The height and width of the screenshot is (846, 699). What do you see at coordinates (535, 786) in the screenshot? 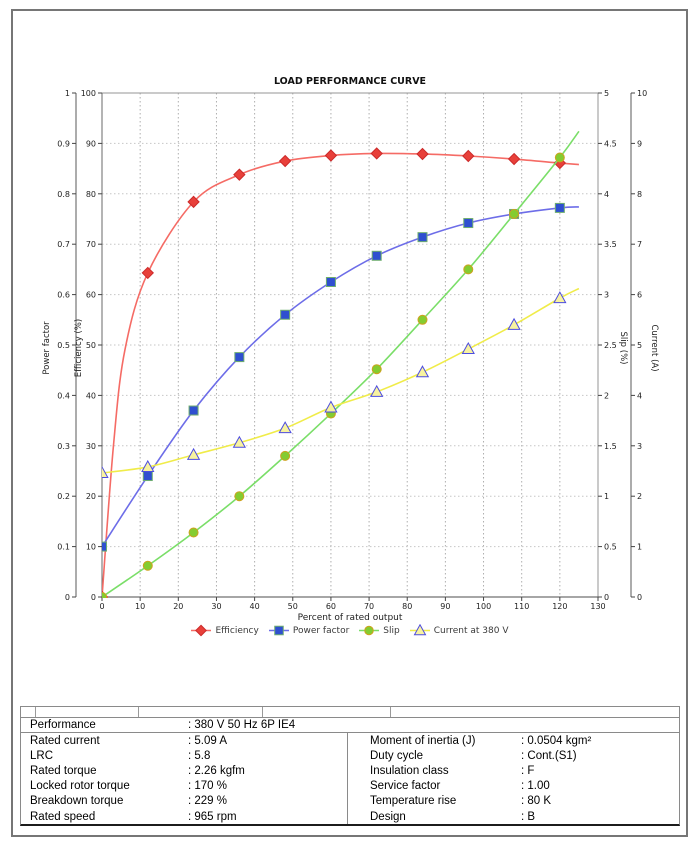
I see `row-value: : 1.00` at bounding box center [535, 786].